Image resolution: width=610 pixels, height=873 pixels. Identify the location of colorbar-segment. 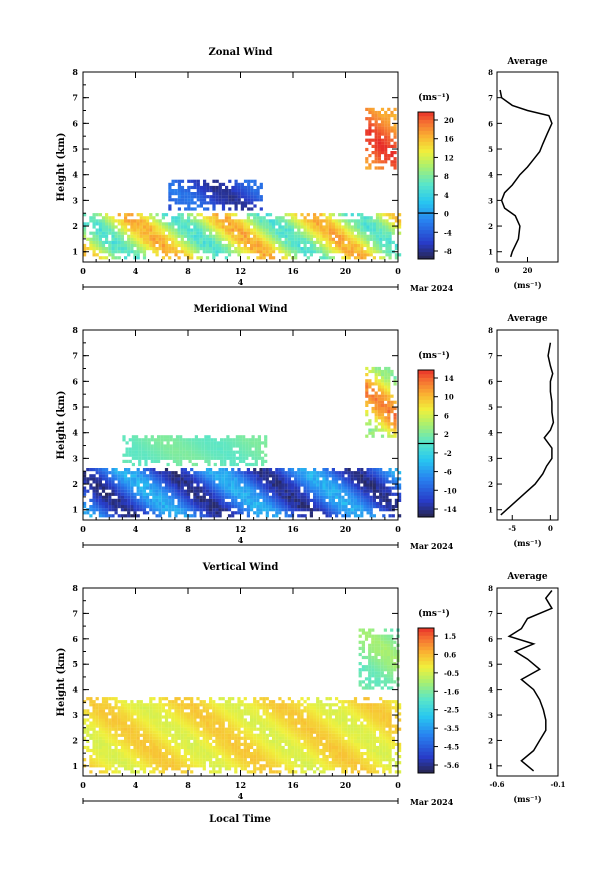
(426, 121).